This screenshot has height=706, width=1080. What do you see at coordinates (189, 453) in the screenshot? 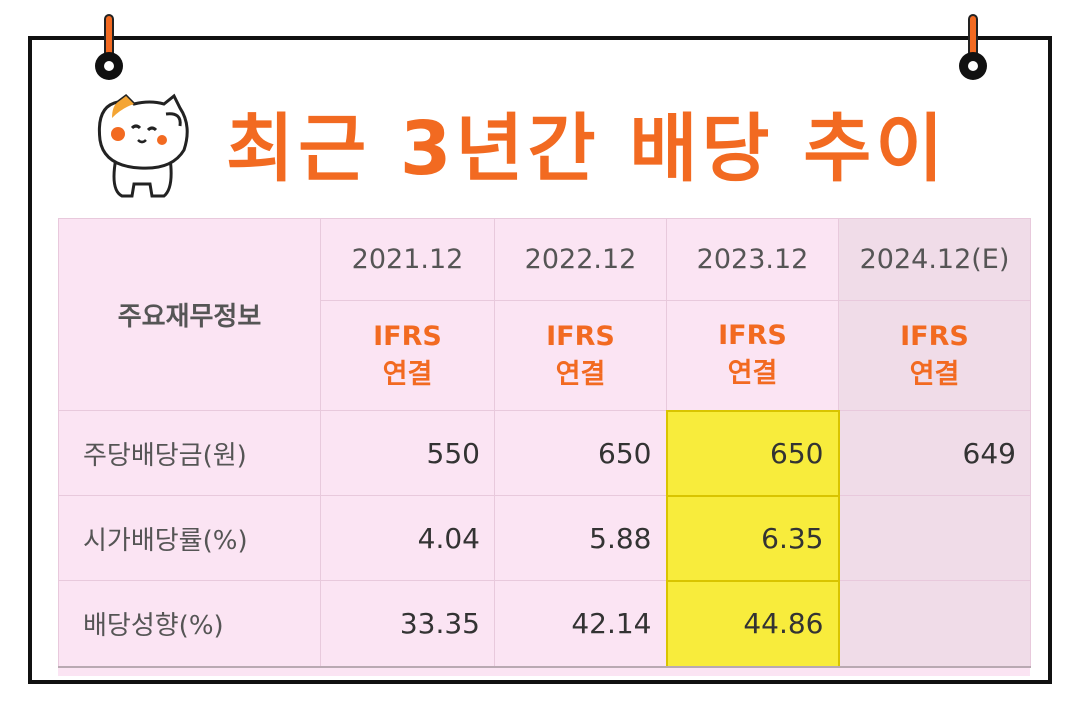
I see `row-label-dps: 주당배당금(원)` at bounding box center [189, 453].